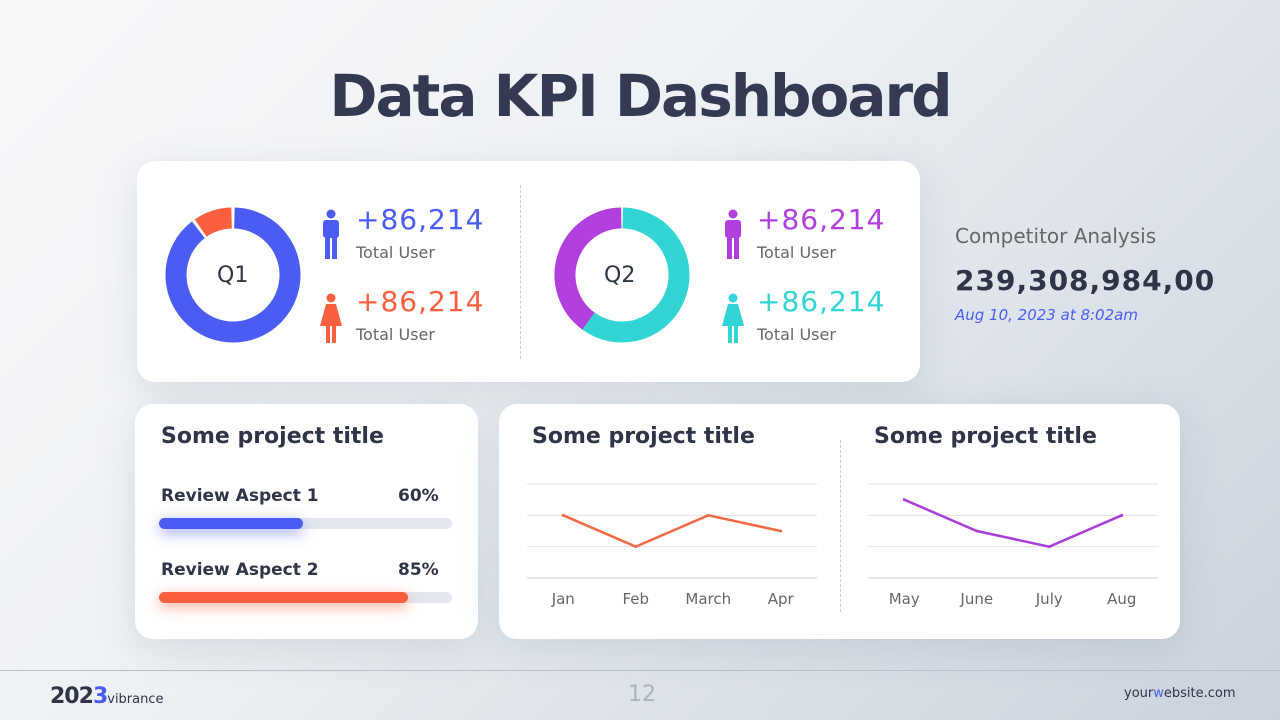 This screenshot has height=720, width=1280. What do you see at coordinates (395, 334) in the screenshot?
I see `q1-female-label: Total User` at bounding box center [395, 334].